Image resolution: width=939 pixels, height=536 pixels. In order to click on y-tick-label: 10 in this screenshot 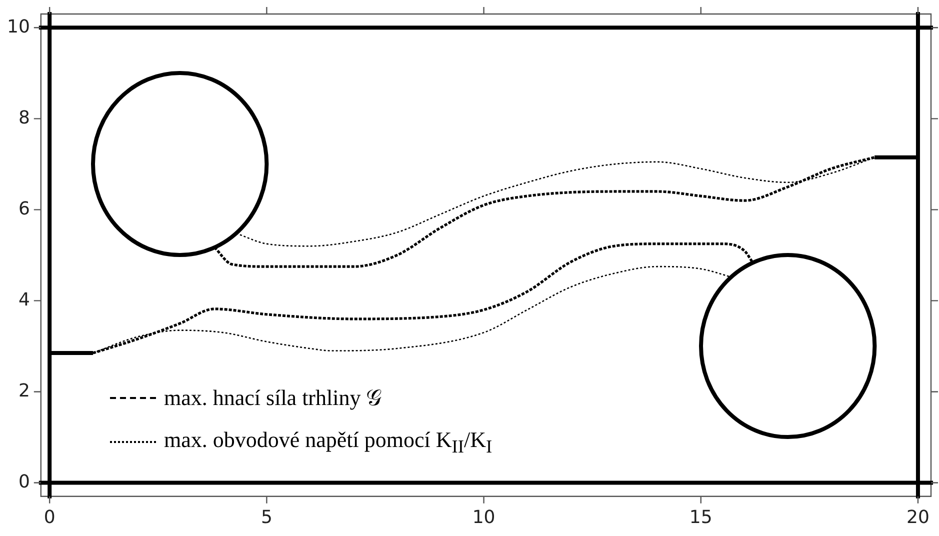, I will do `click(18, 27)`.